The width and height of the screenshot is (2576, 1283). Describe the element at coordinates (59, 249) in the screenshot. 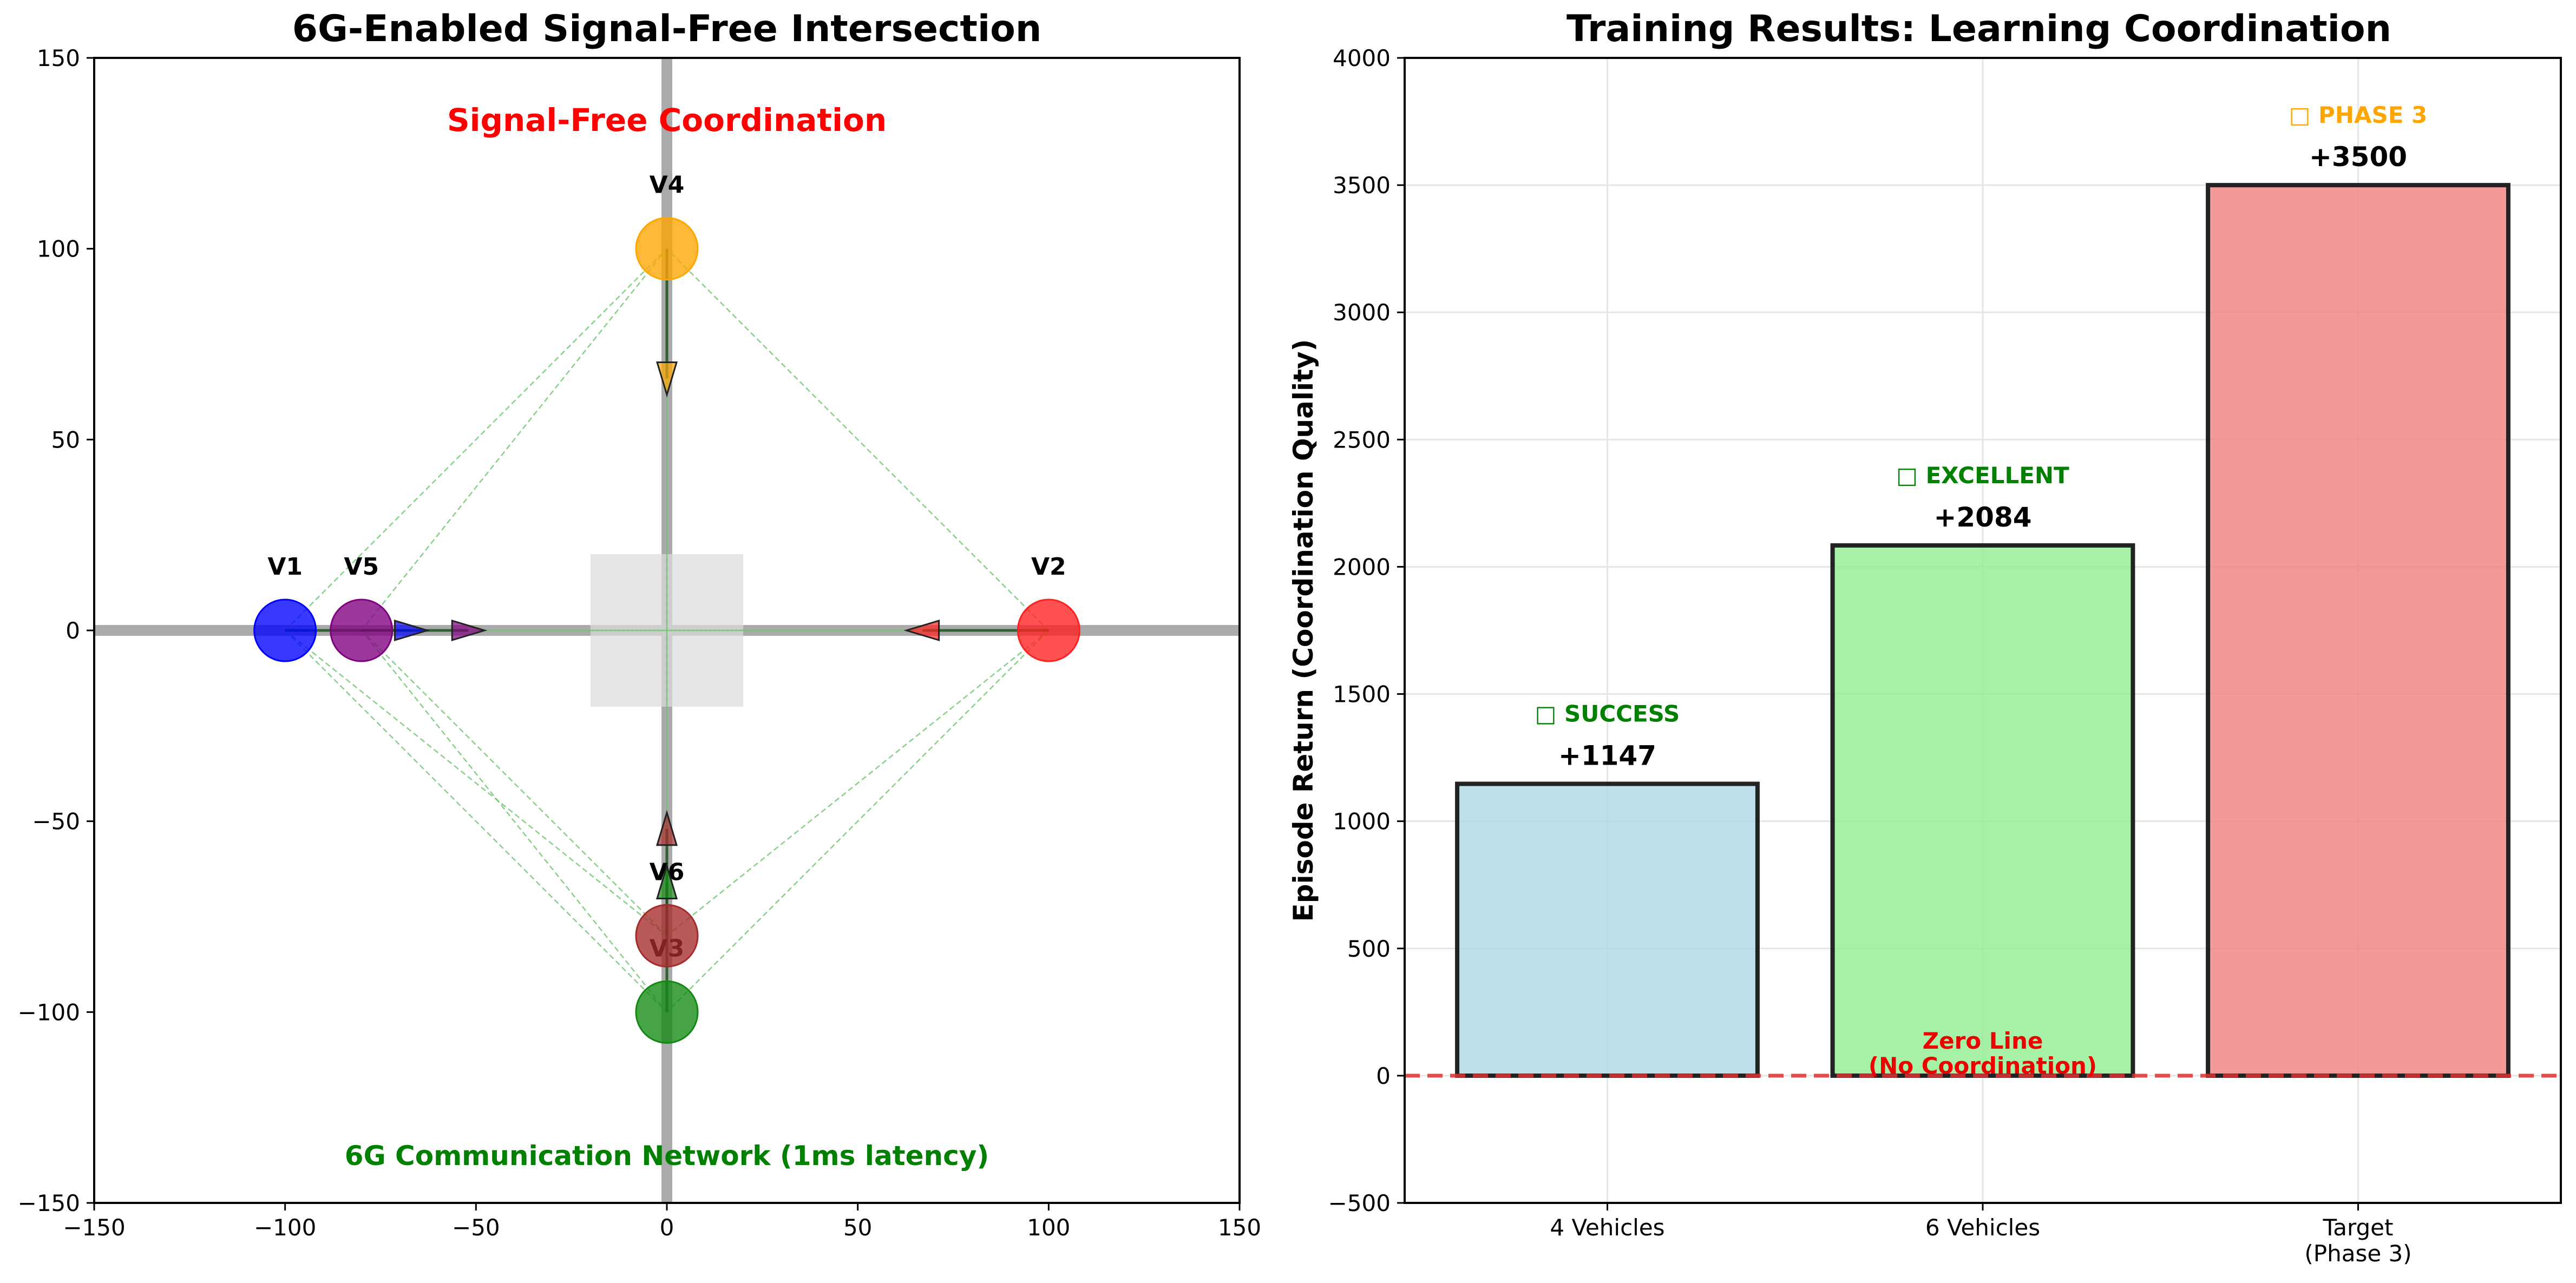

I see `y-tick-label: 100` at that location.